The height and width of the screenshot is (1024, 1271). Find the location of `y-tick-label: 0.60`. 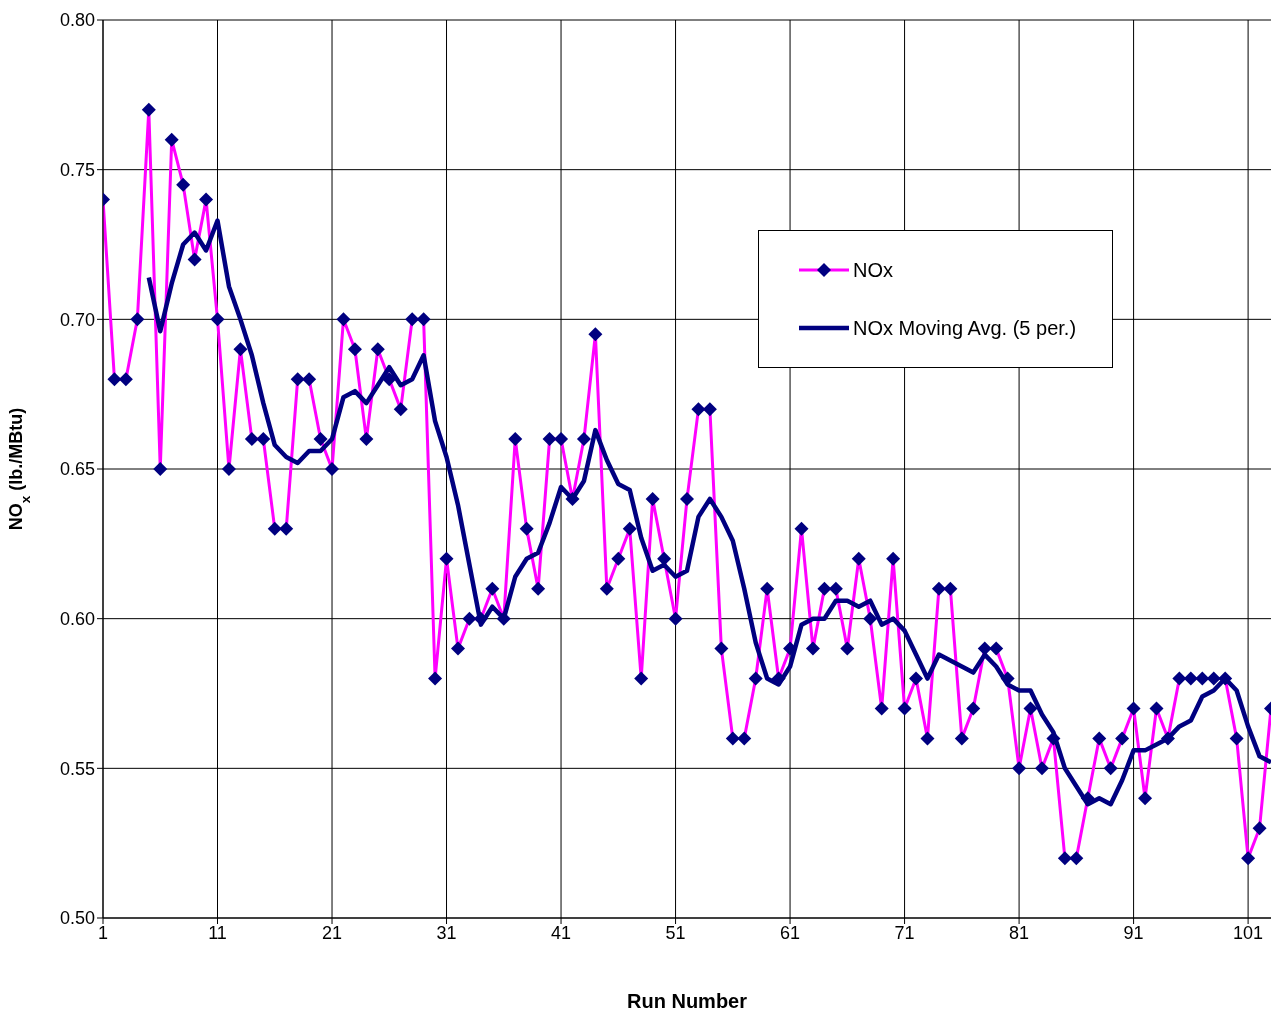

y-tick-label: 0.60 is located at coordinates (77, 619).